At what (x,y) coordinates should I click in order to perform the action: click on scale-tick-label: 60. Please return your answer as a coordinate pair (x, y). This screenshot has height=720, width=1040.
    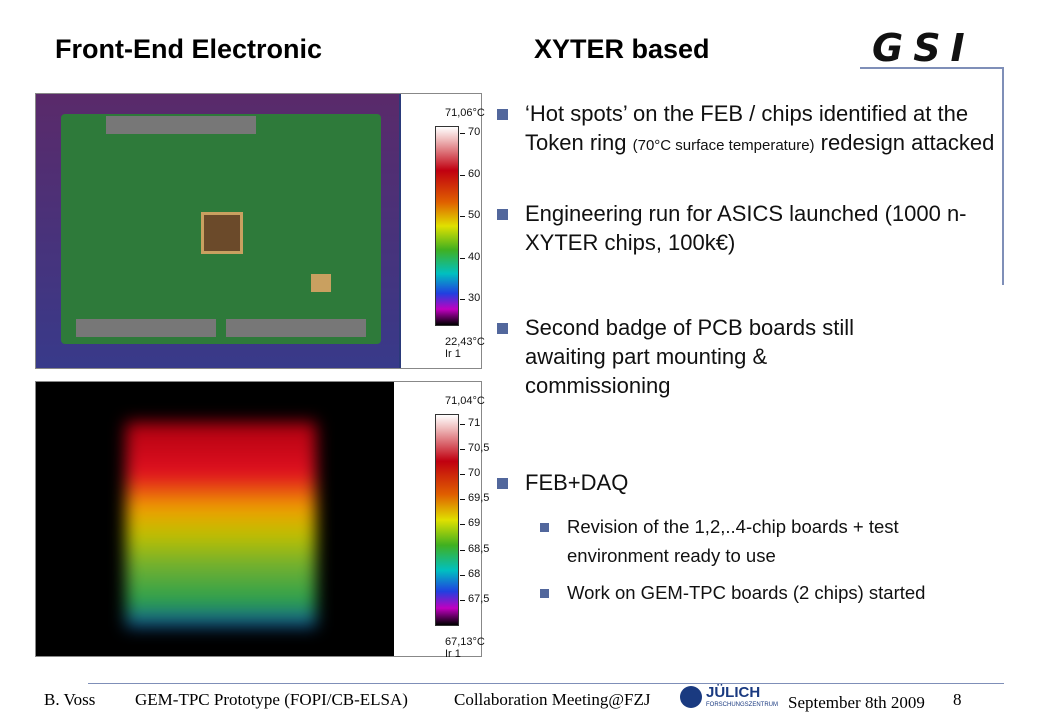
    Looking at the image, I should click on (474, 173).